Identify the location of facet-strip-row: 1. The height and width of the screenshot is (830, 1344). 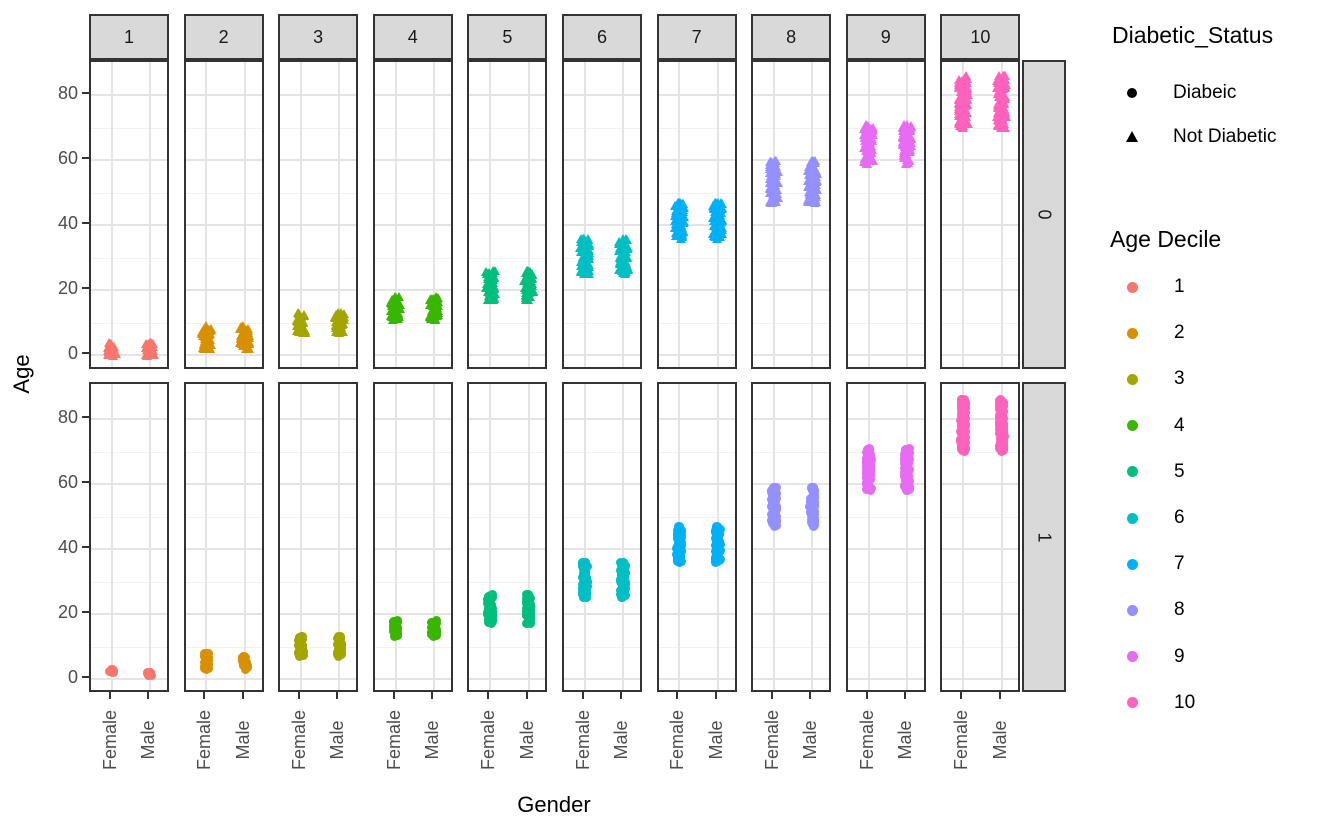
(1044, 537).